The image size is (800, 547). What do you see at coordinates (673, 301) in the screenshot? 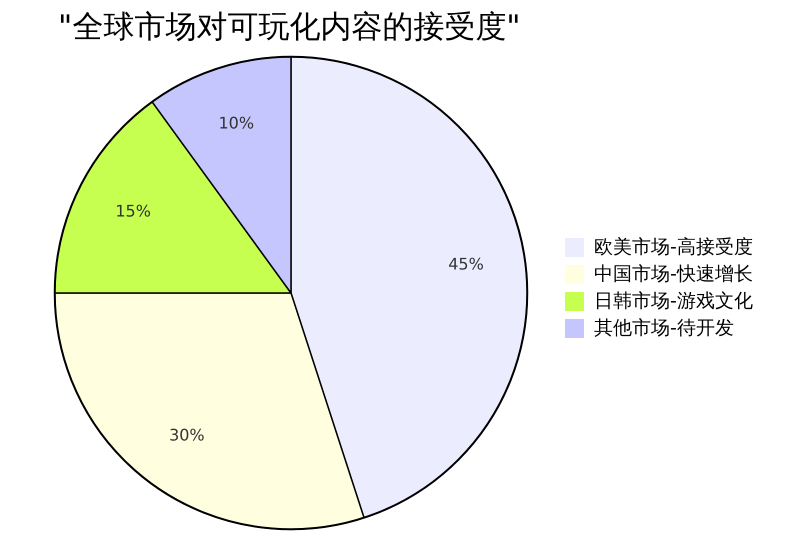
I see `legend-label: 日韩市场-游戏文化` at bounding box center [673, 301].